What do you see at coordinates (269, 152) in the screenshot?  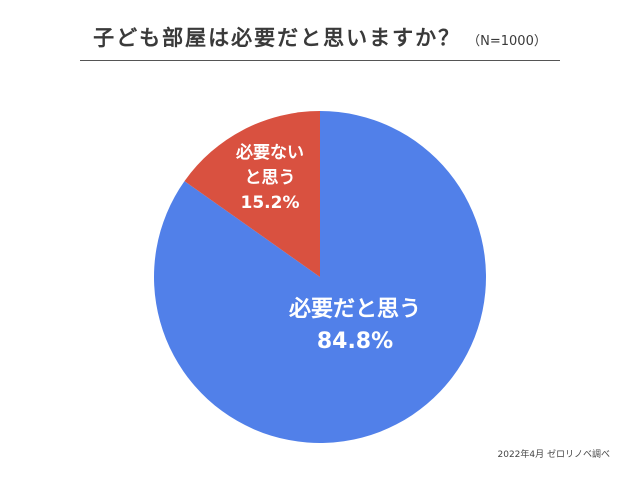 I see `slice-category-label-1: 必要ない` at bounding box center [269, 152].